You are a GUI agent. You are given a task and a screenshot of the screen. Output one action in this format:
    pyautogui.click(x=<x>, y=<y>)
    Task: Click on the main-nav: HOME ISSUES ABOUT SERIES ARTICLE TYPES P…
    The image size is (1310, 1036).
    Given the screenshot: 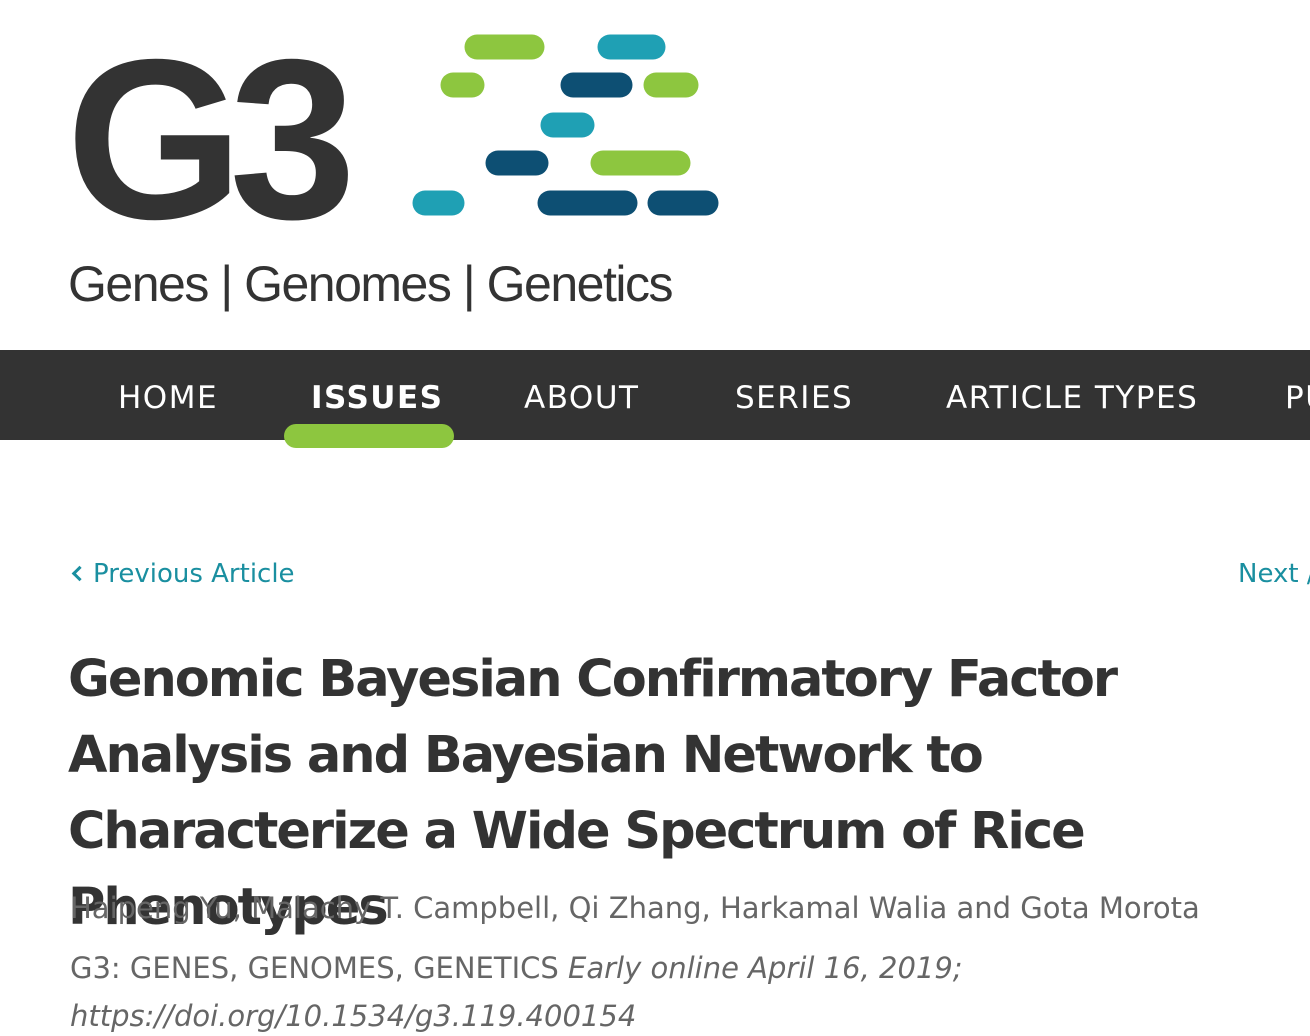 What is the action you would take?
    pyautogui.click(x=655, y=395)
    